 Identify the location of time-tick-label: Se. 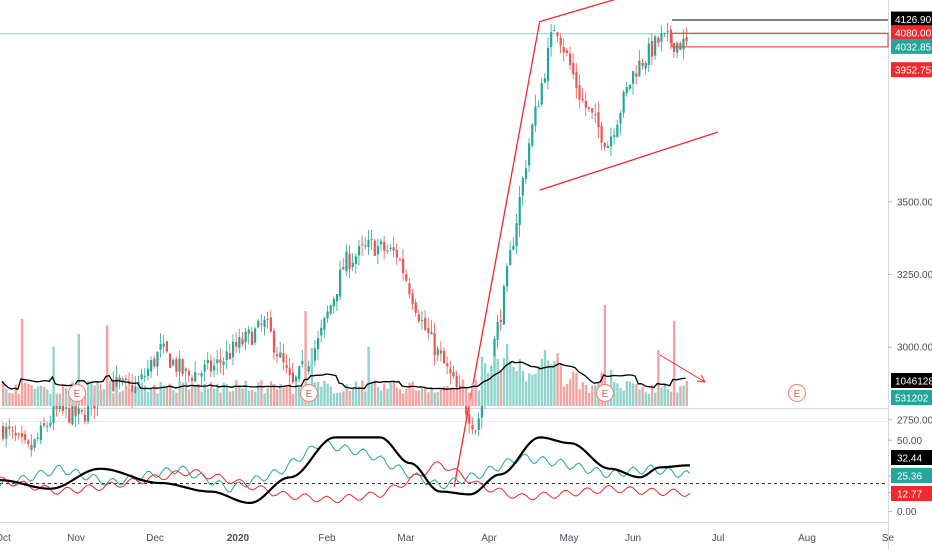
(888, 538).